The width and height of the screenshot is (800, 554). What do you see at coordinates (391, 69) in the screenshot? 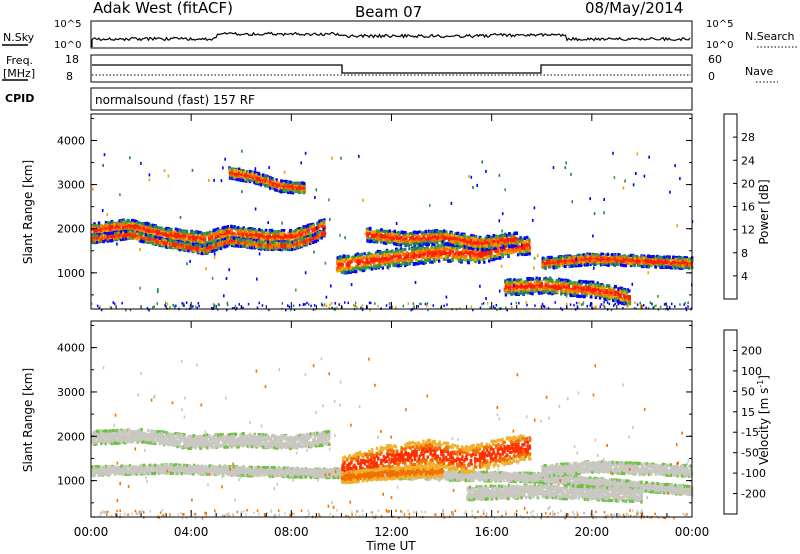
I see `freq-series` at bounding box center [391, 69].